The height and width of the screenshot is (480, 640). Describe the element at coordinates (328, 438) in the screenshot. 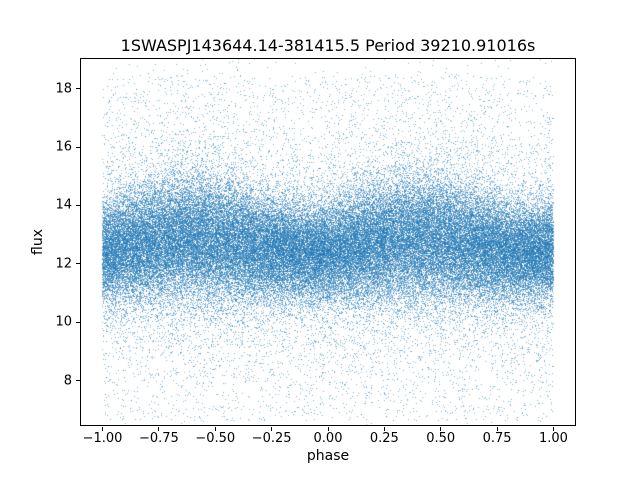

I see `x-tick-label: 0.00` at that location.